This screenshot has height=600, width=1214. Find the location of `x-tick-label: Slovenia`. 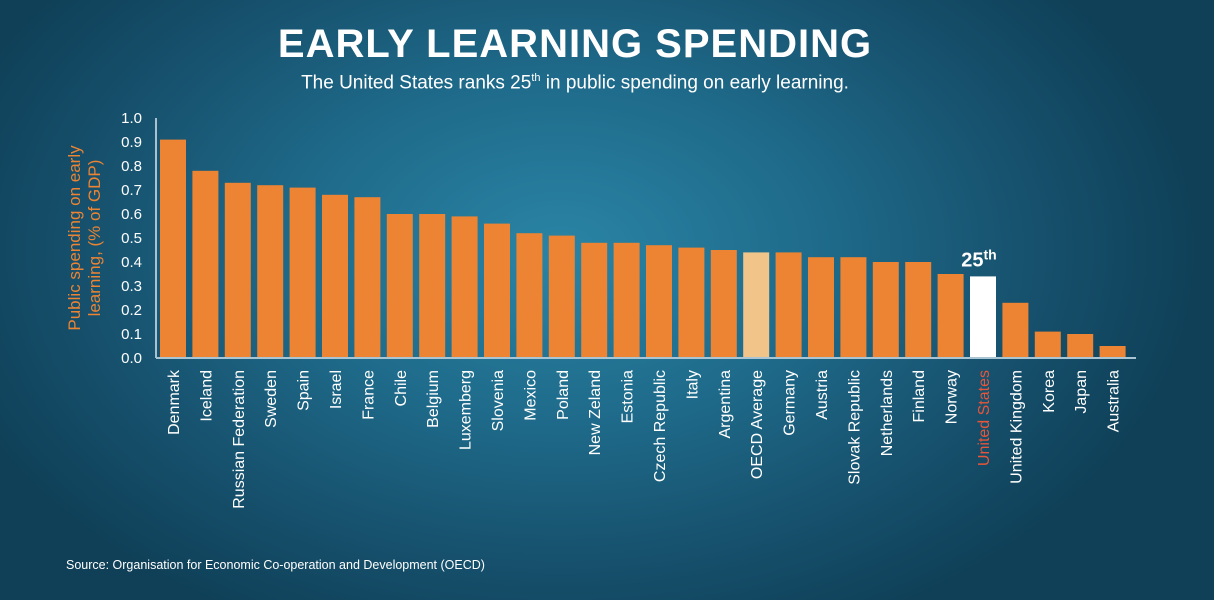

x-tick-label: Slovenia is located at coordinates (498, 400).